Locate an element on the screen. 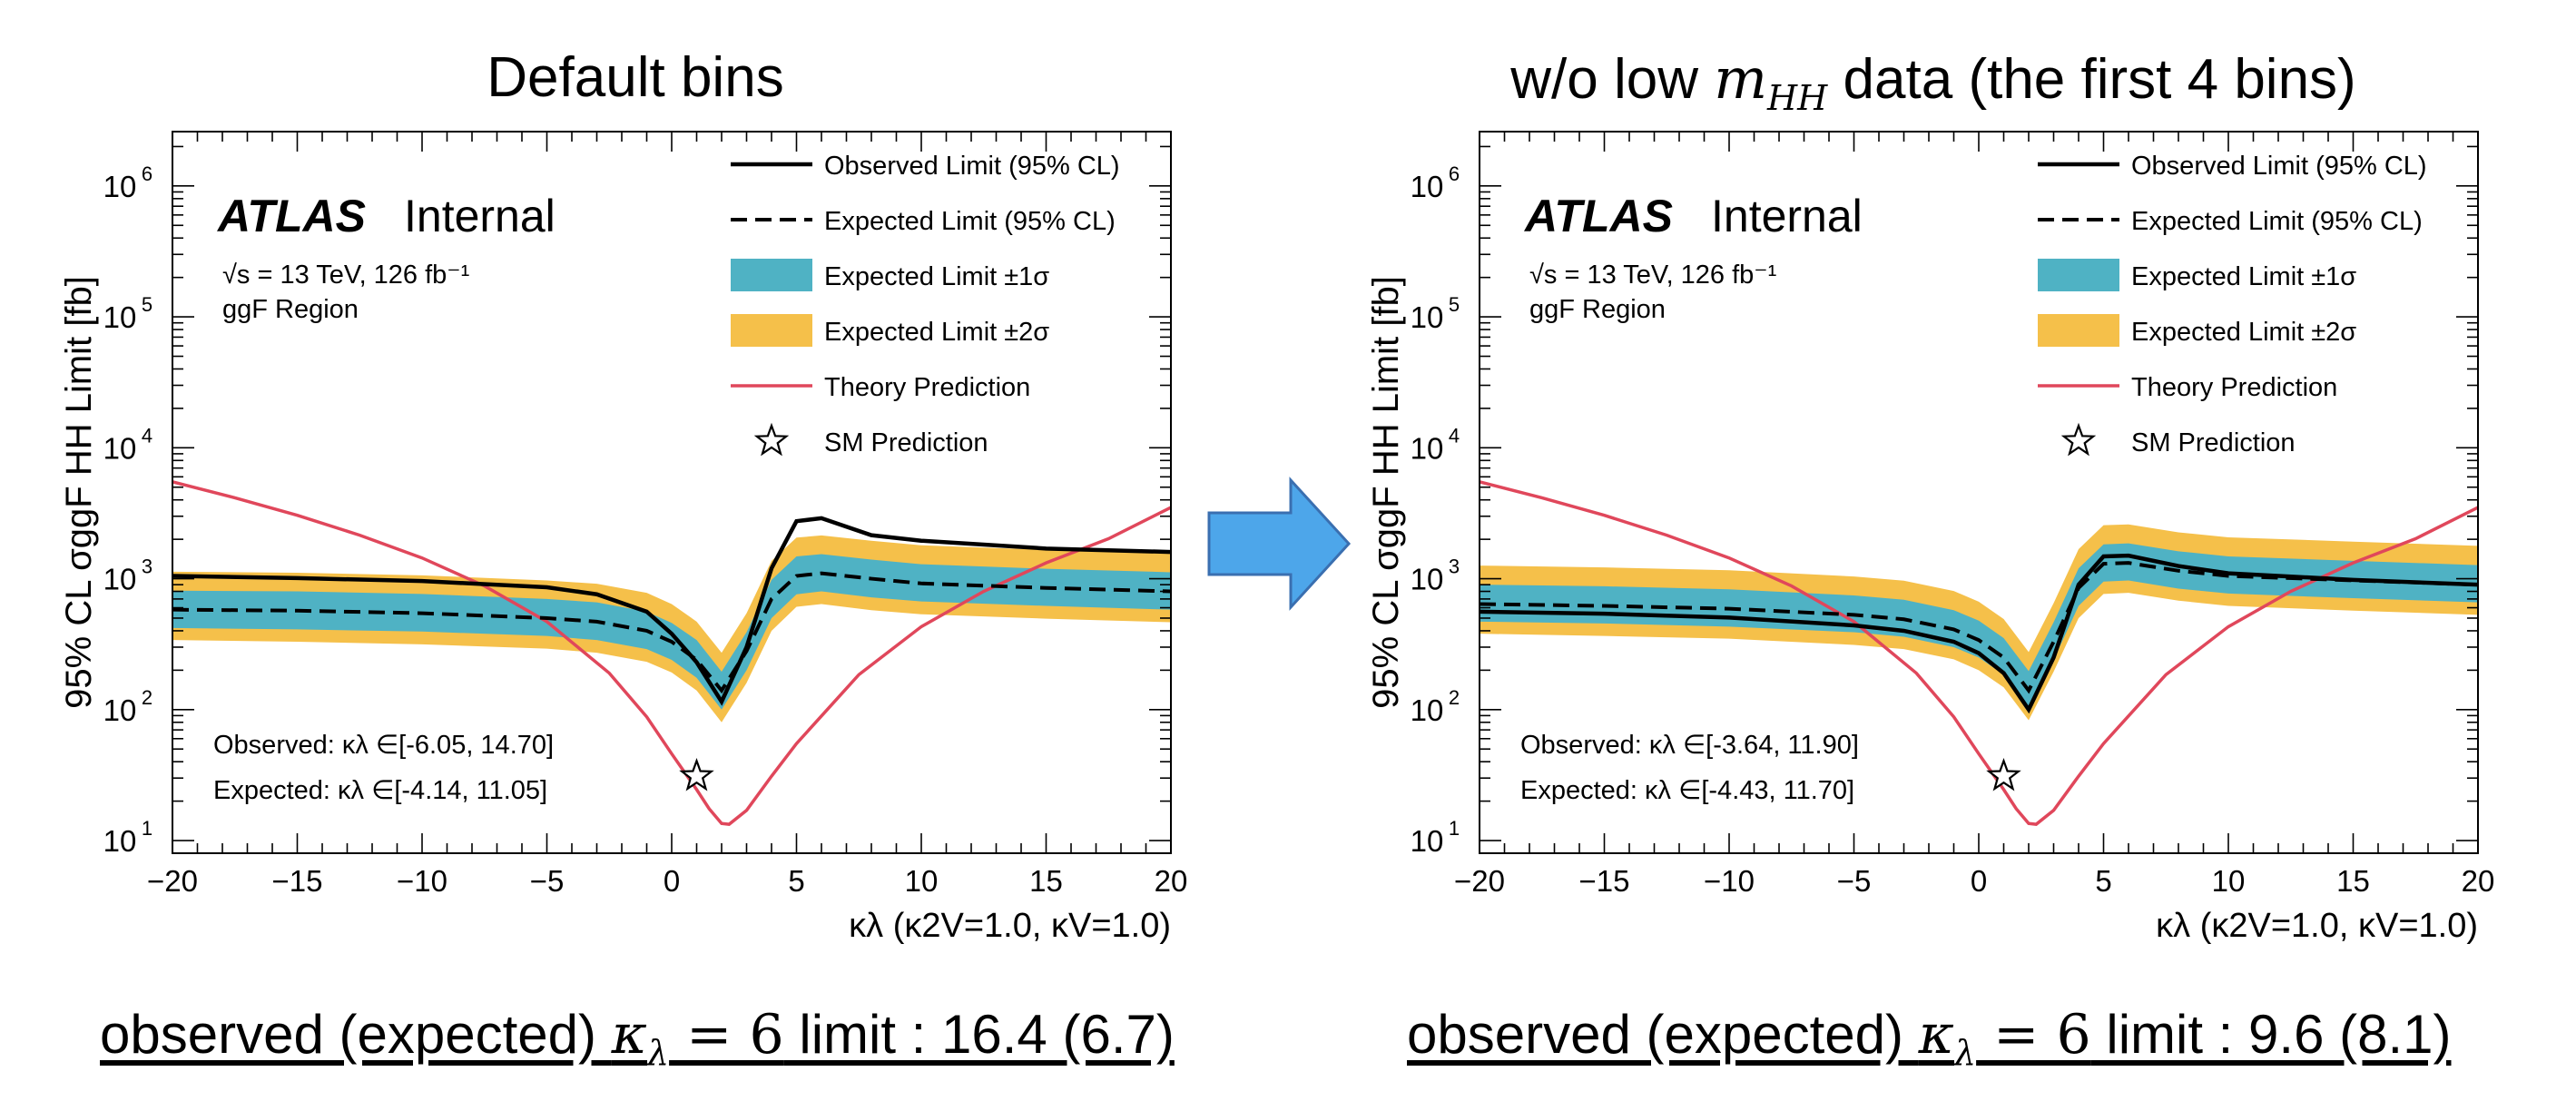 This screenshot has height=1111, width=2576. legend-label: Observed Limit (95% CL) is located at coordinates (2279, 166).